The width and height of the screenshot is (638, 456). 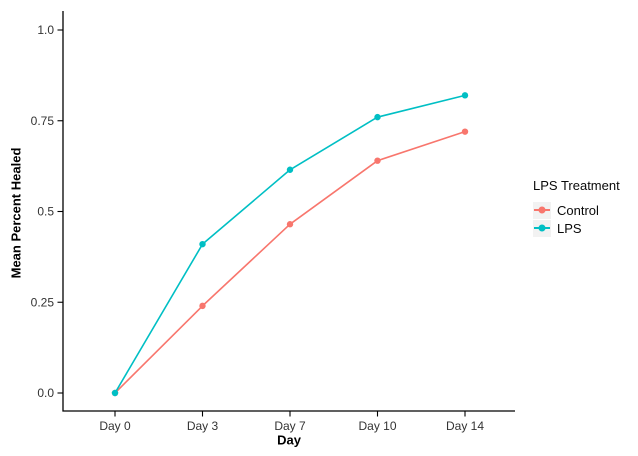 I want to click on y-axis-title: Mean Percent Healed, so click(x=16, y=213).